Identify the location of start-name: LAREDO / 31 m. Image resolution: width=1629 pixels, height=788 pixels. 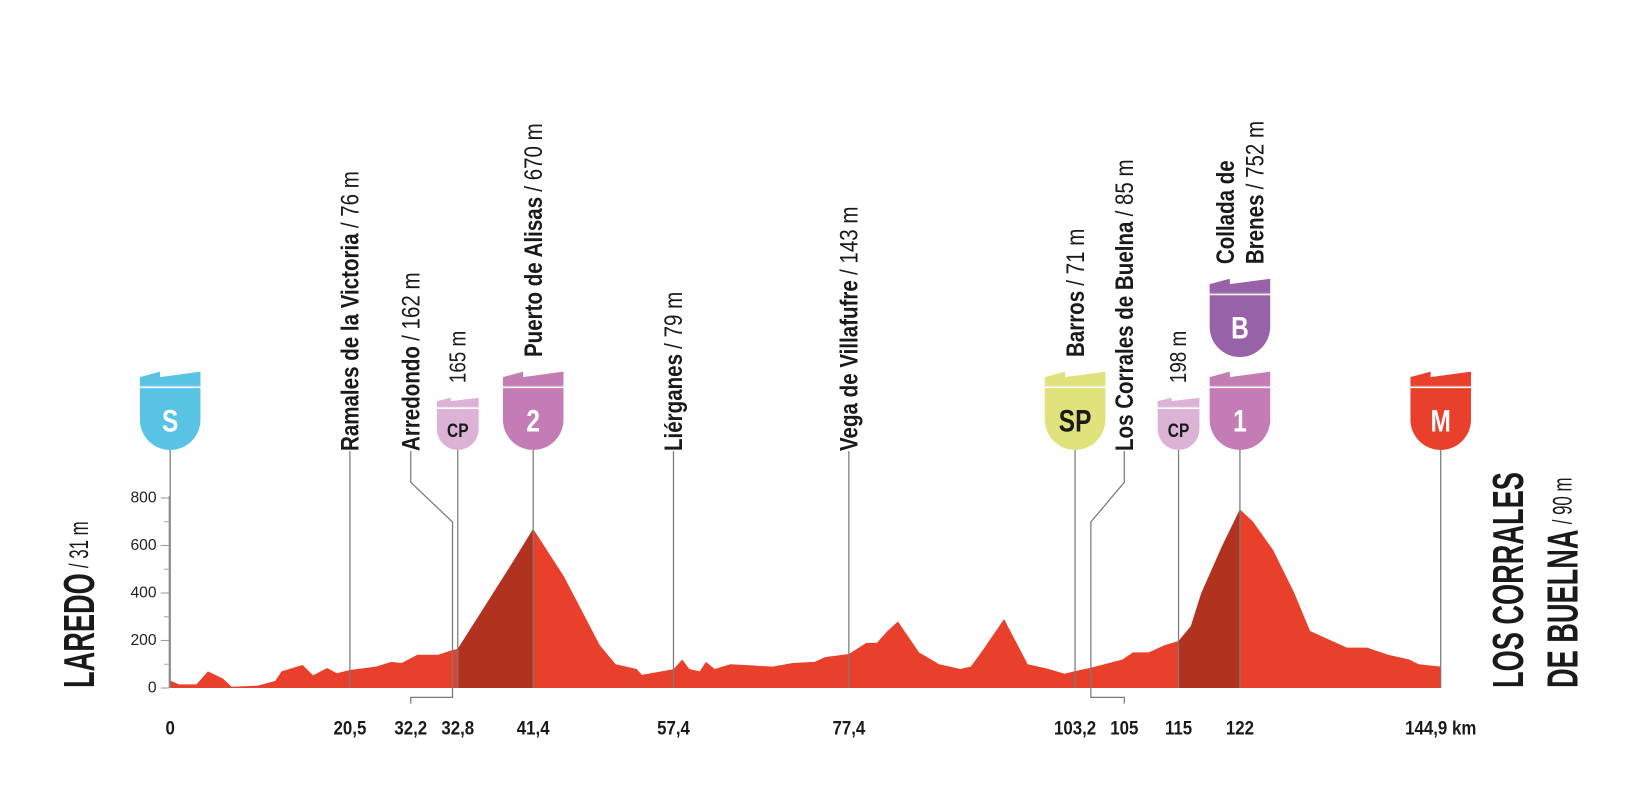
(78, 604).